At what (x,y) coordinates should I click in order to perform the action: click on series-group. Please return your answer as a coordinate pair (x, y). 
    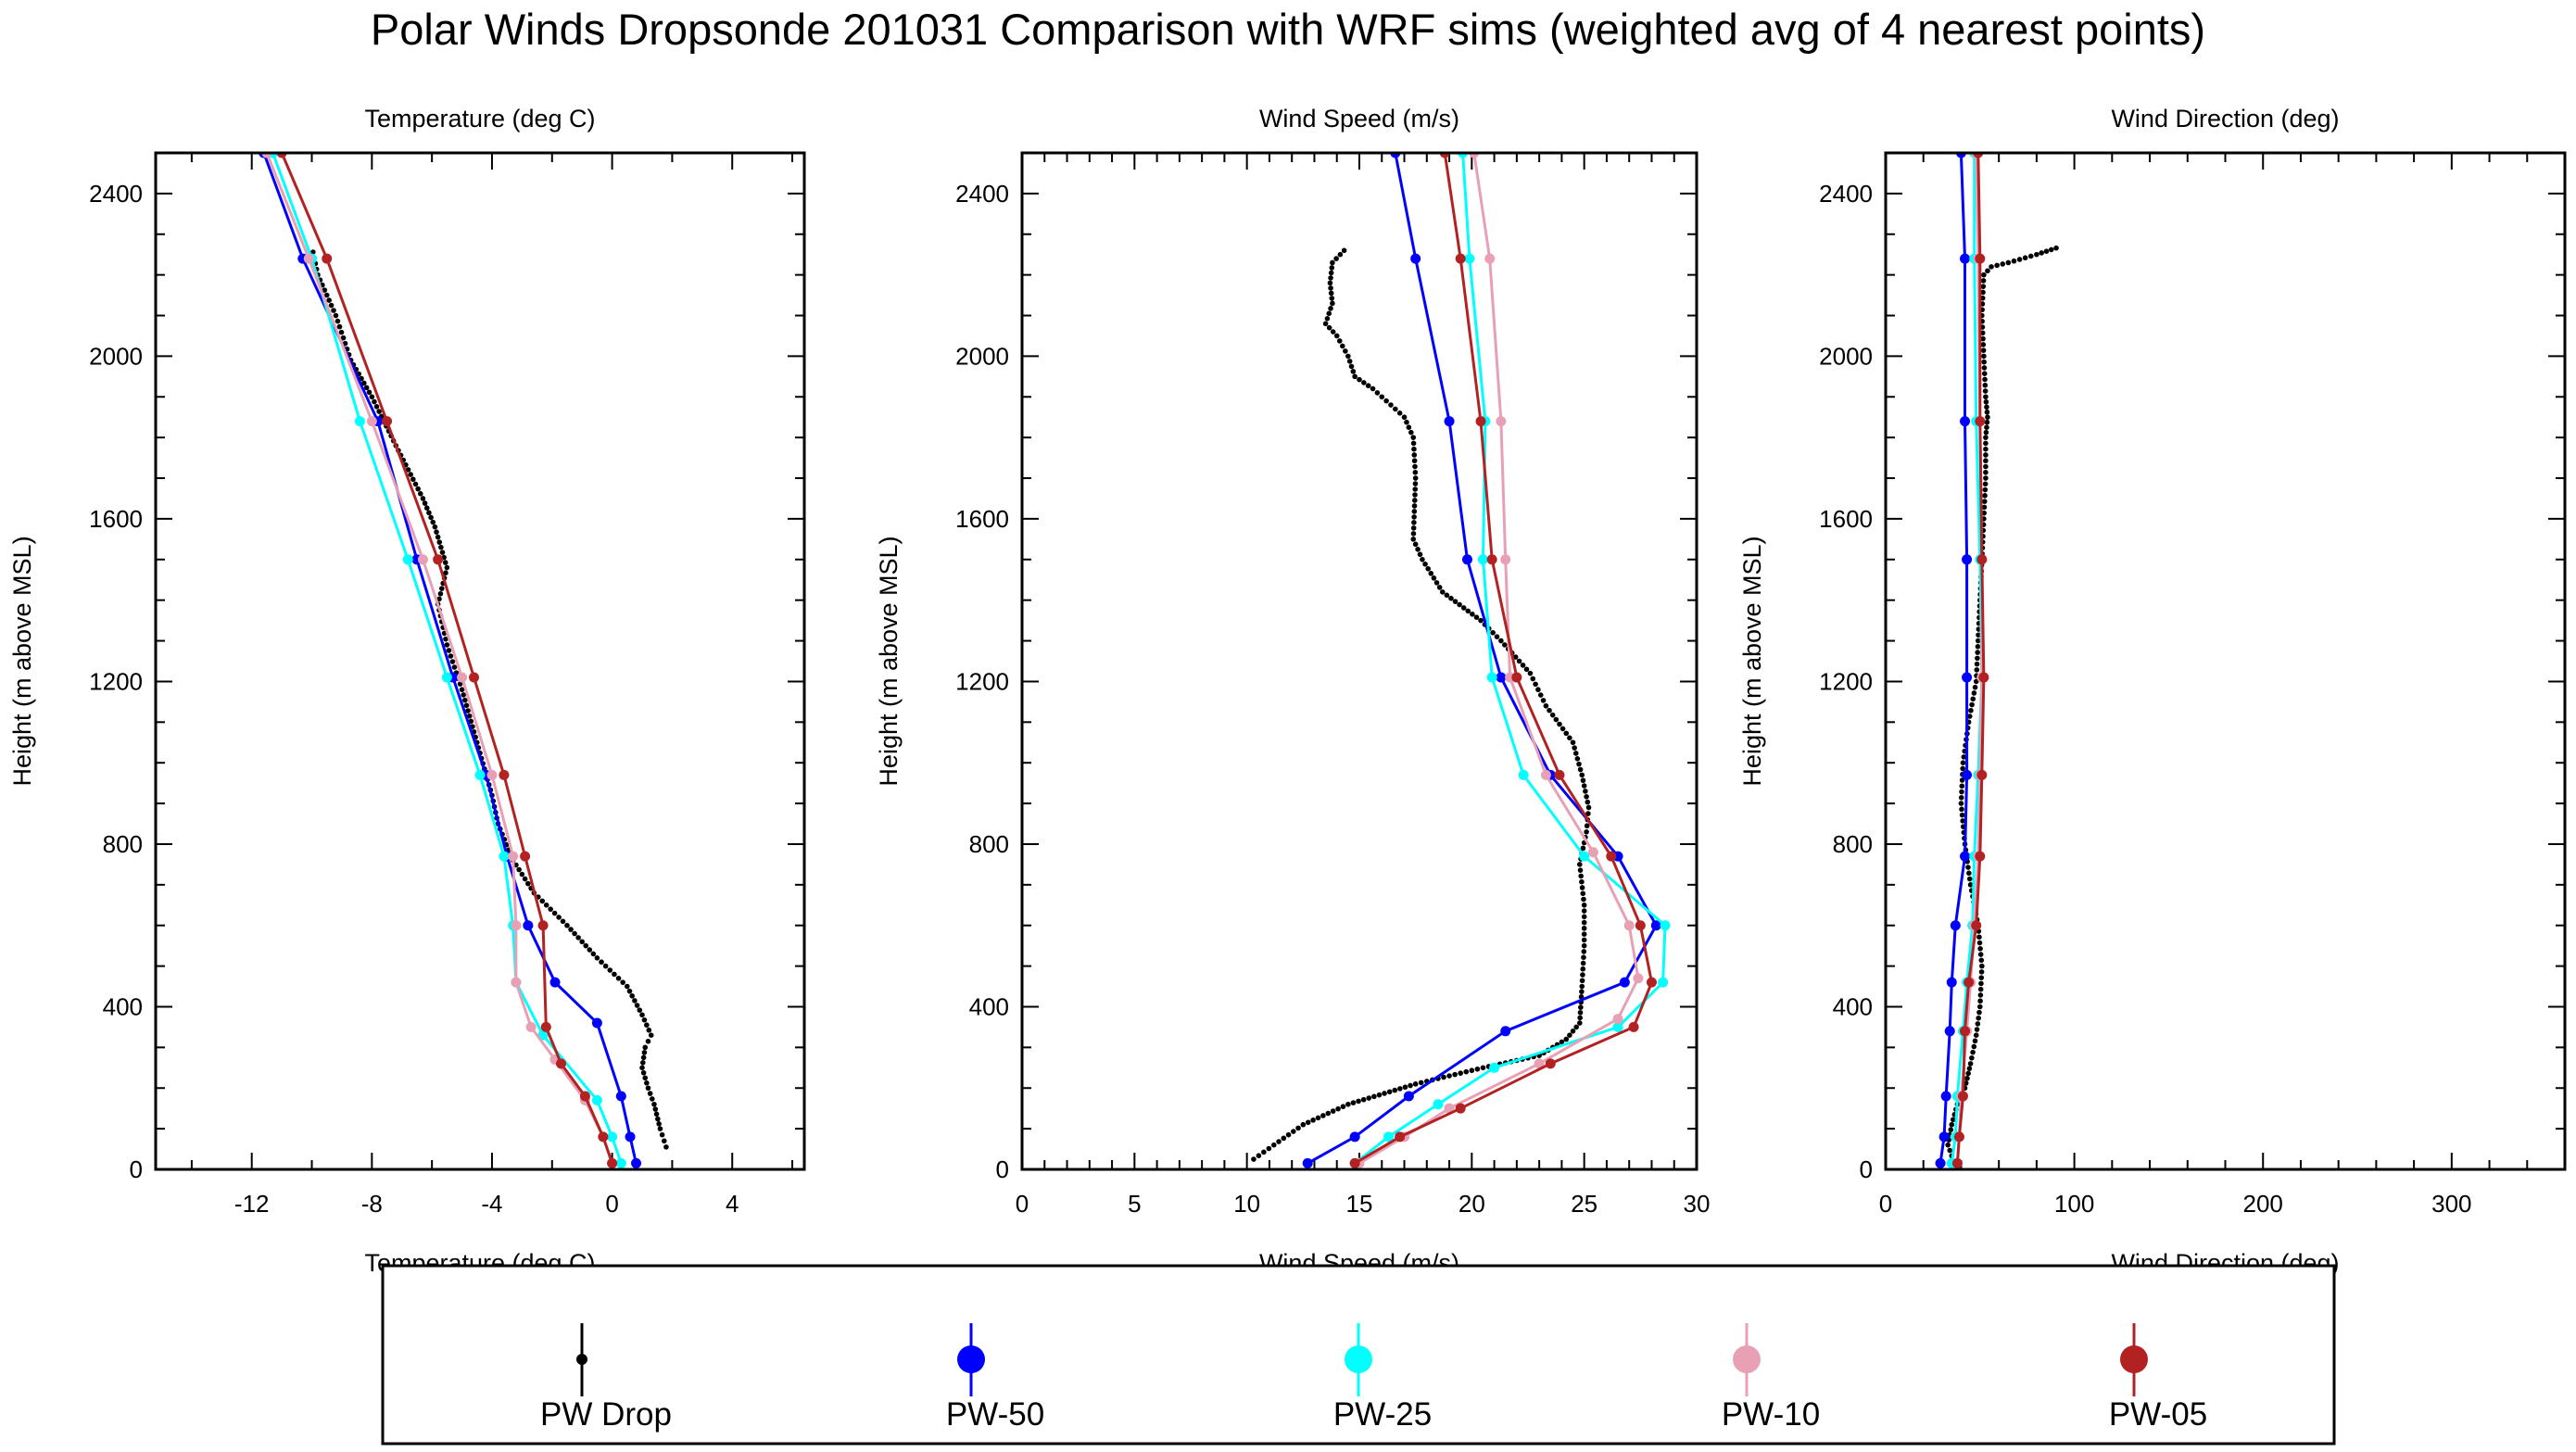
    Looking at the image, I should click on (1461, 660).